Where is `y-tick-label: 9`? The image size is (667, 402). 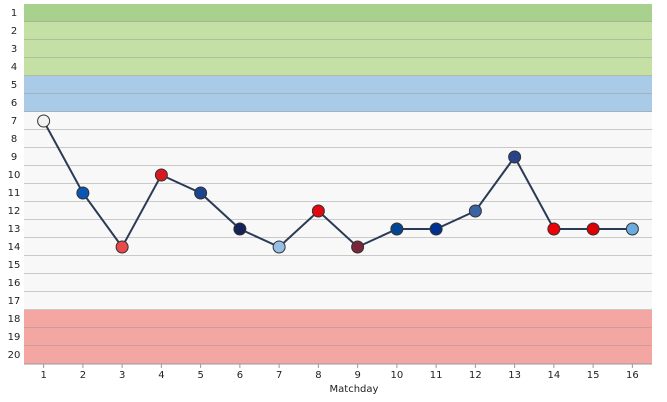
y-tick-label: 9 is located at coordinates (14, 157).